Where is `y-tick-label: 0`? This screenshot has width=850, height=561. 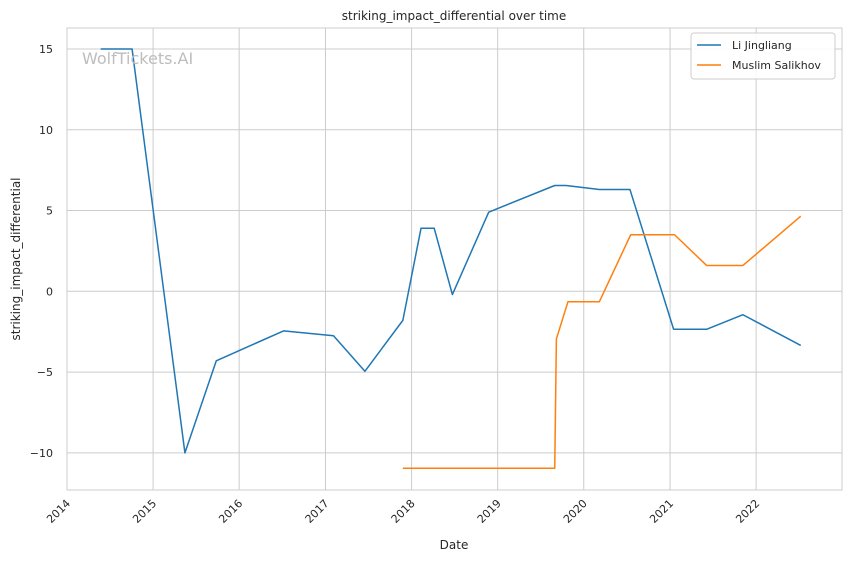 y-tick-label: 0 is located at coordinates (49, 291).